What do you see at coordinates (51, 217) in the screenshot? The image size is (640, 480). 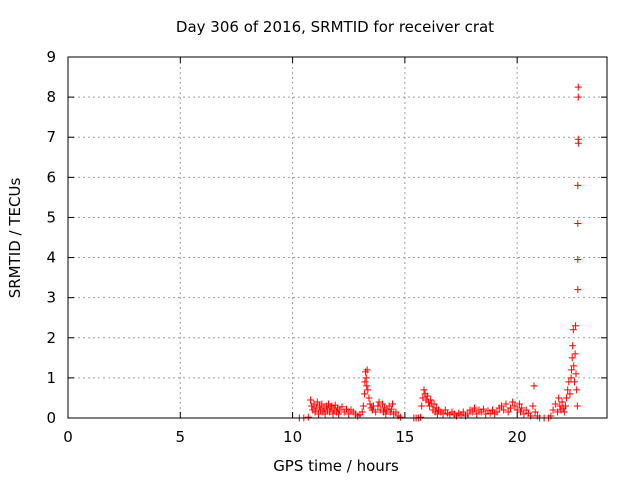 I see `y-tick-label: 5` at bounding box center [51, 217].